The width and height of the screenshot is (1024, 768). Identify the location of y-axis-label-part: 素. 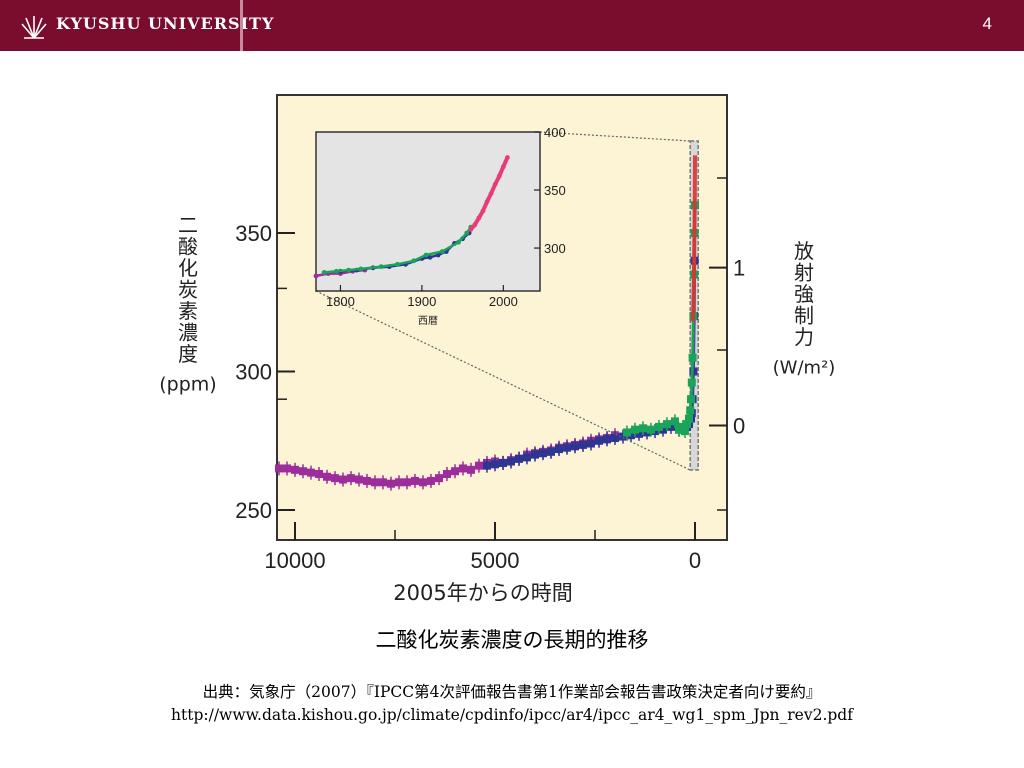
(188, 311).